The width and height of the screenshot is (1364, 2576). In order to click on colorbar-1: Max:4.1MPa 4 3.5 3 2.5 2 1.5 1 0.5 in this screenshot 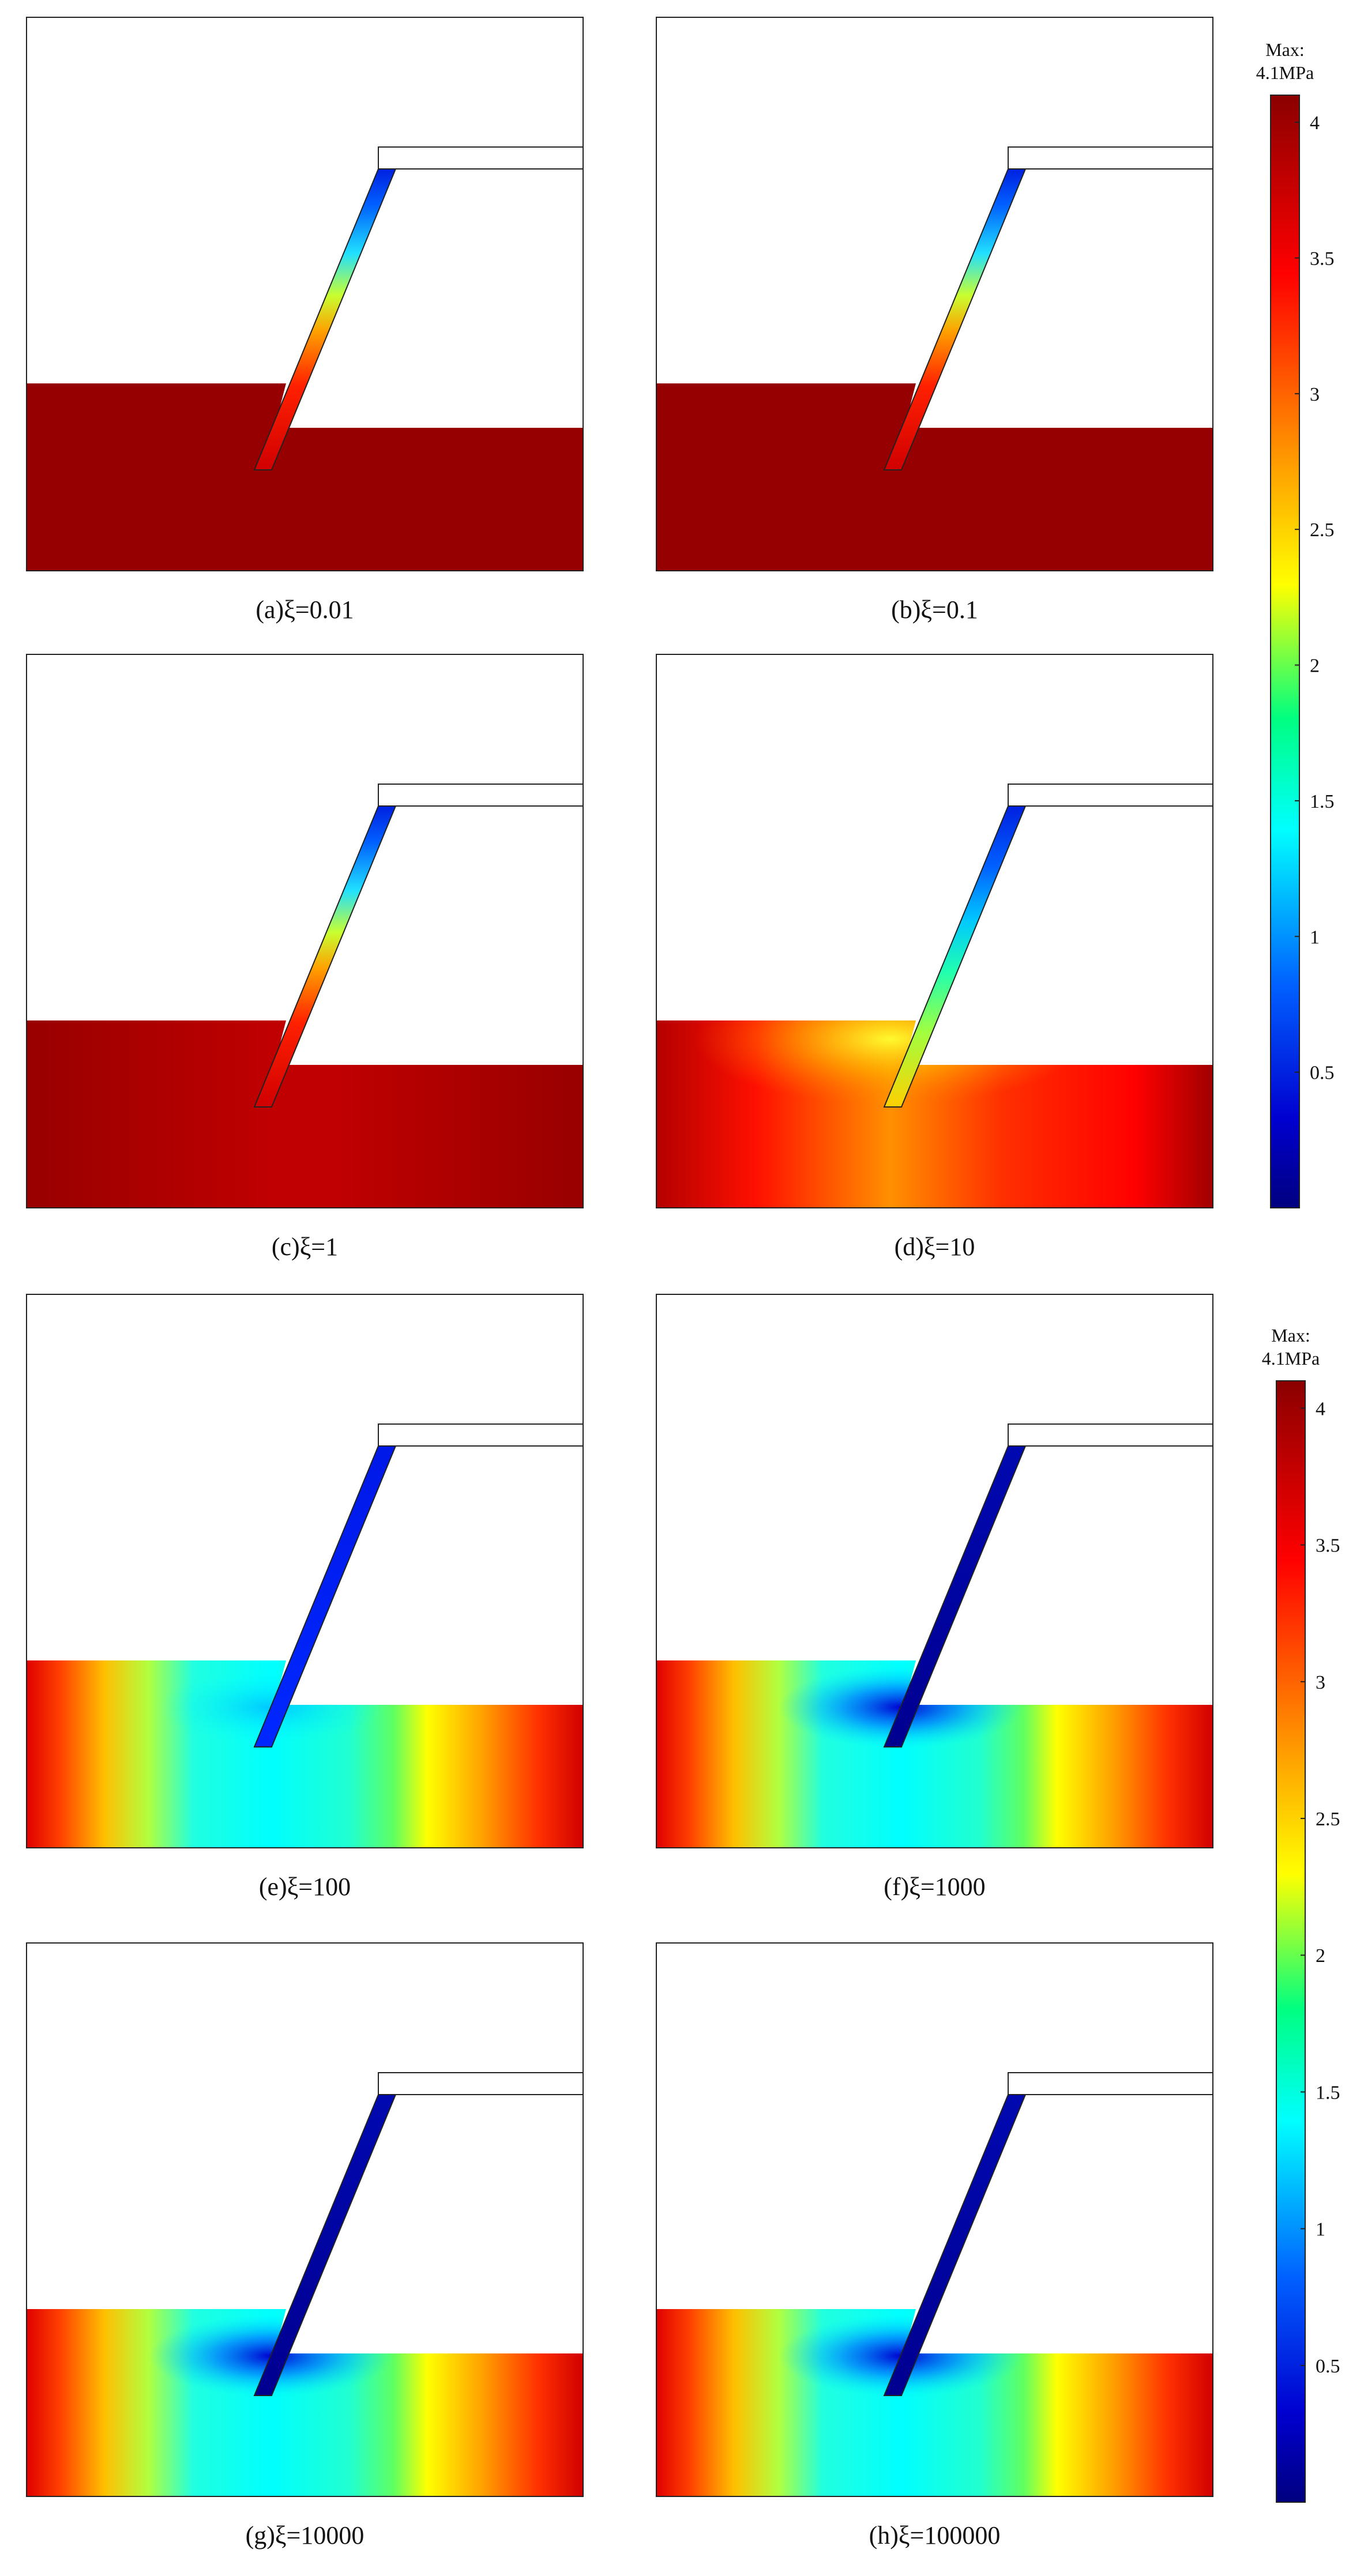, I will do `click(1296, 623)`.